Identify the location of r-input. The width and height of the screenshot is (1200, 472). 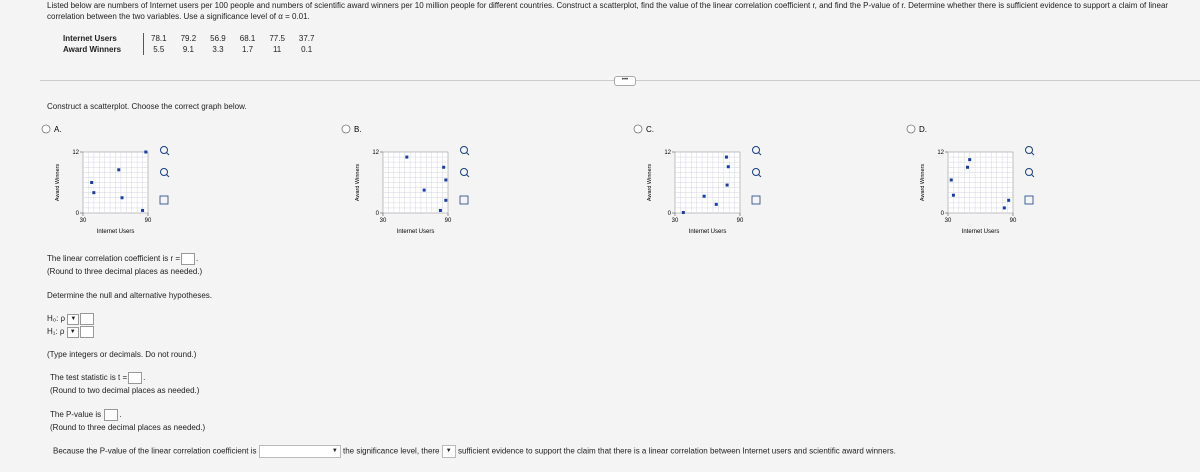
(188, 259).